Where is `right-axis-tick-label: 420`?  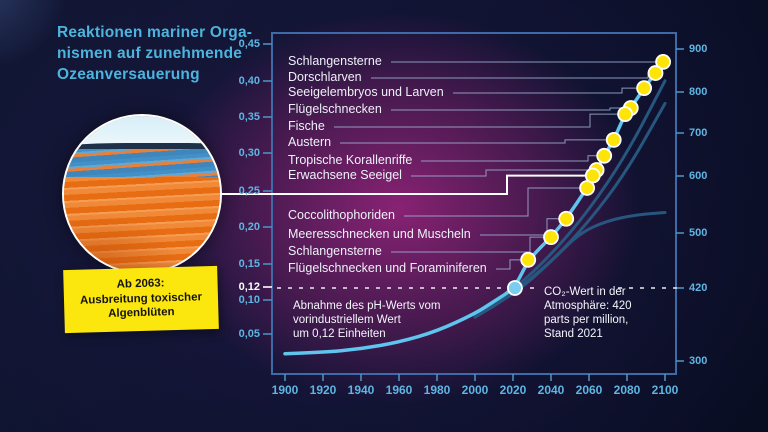 right-axis-tick-label: 420 is located at coordinates (698, 288).